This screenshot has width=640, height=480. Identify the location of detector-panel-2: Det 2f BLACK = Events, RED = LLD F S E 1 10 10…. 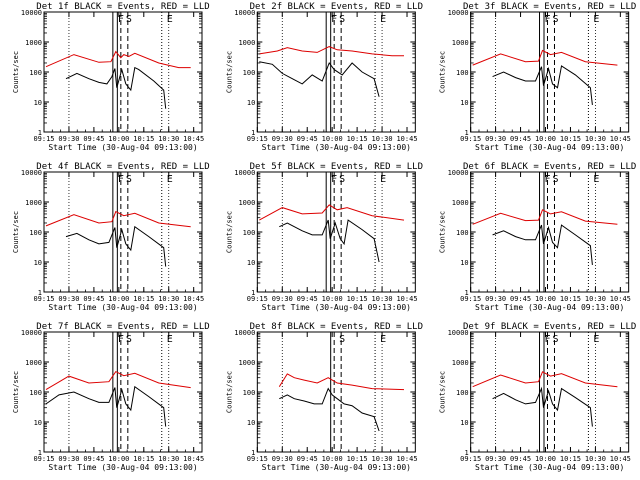
(324, 77).